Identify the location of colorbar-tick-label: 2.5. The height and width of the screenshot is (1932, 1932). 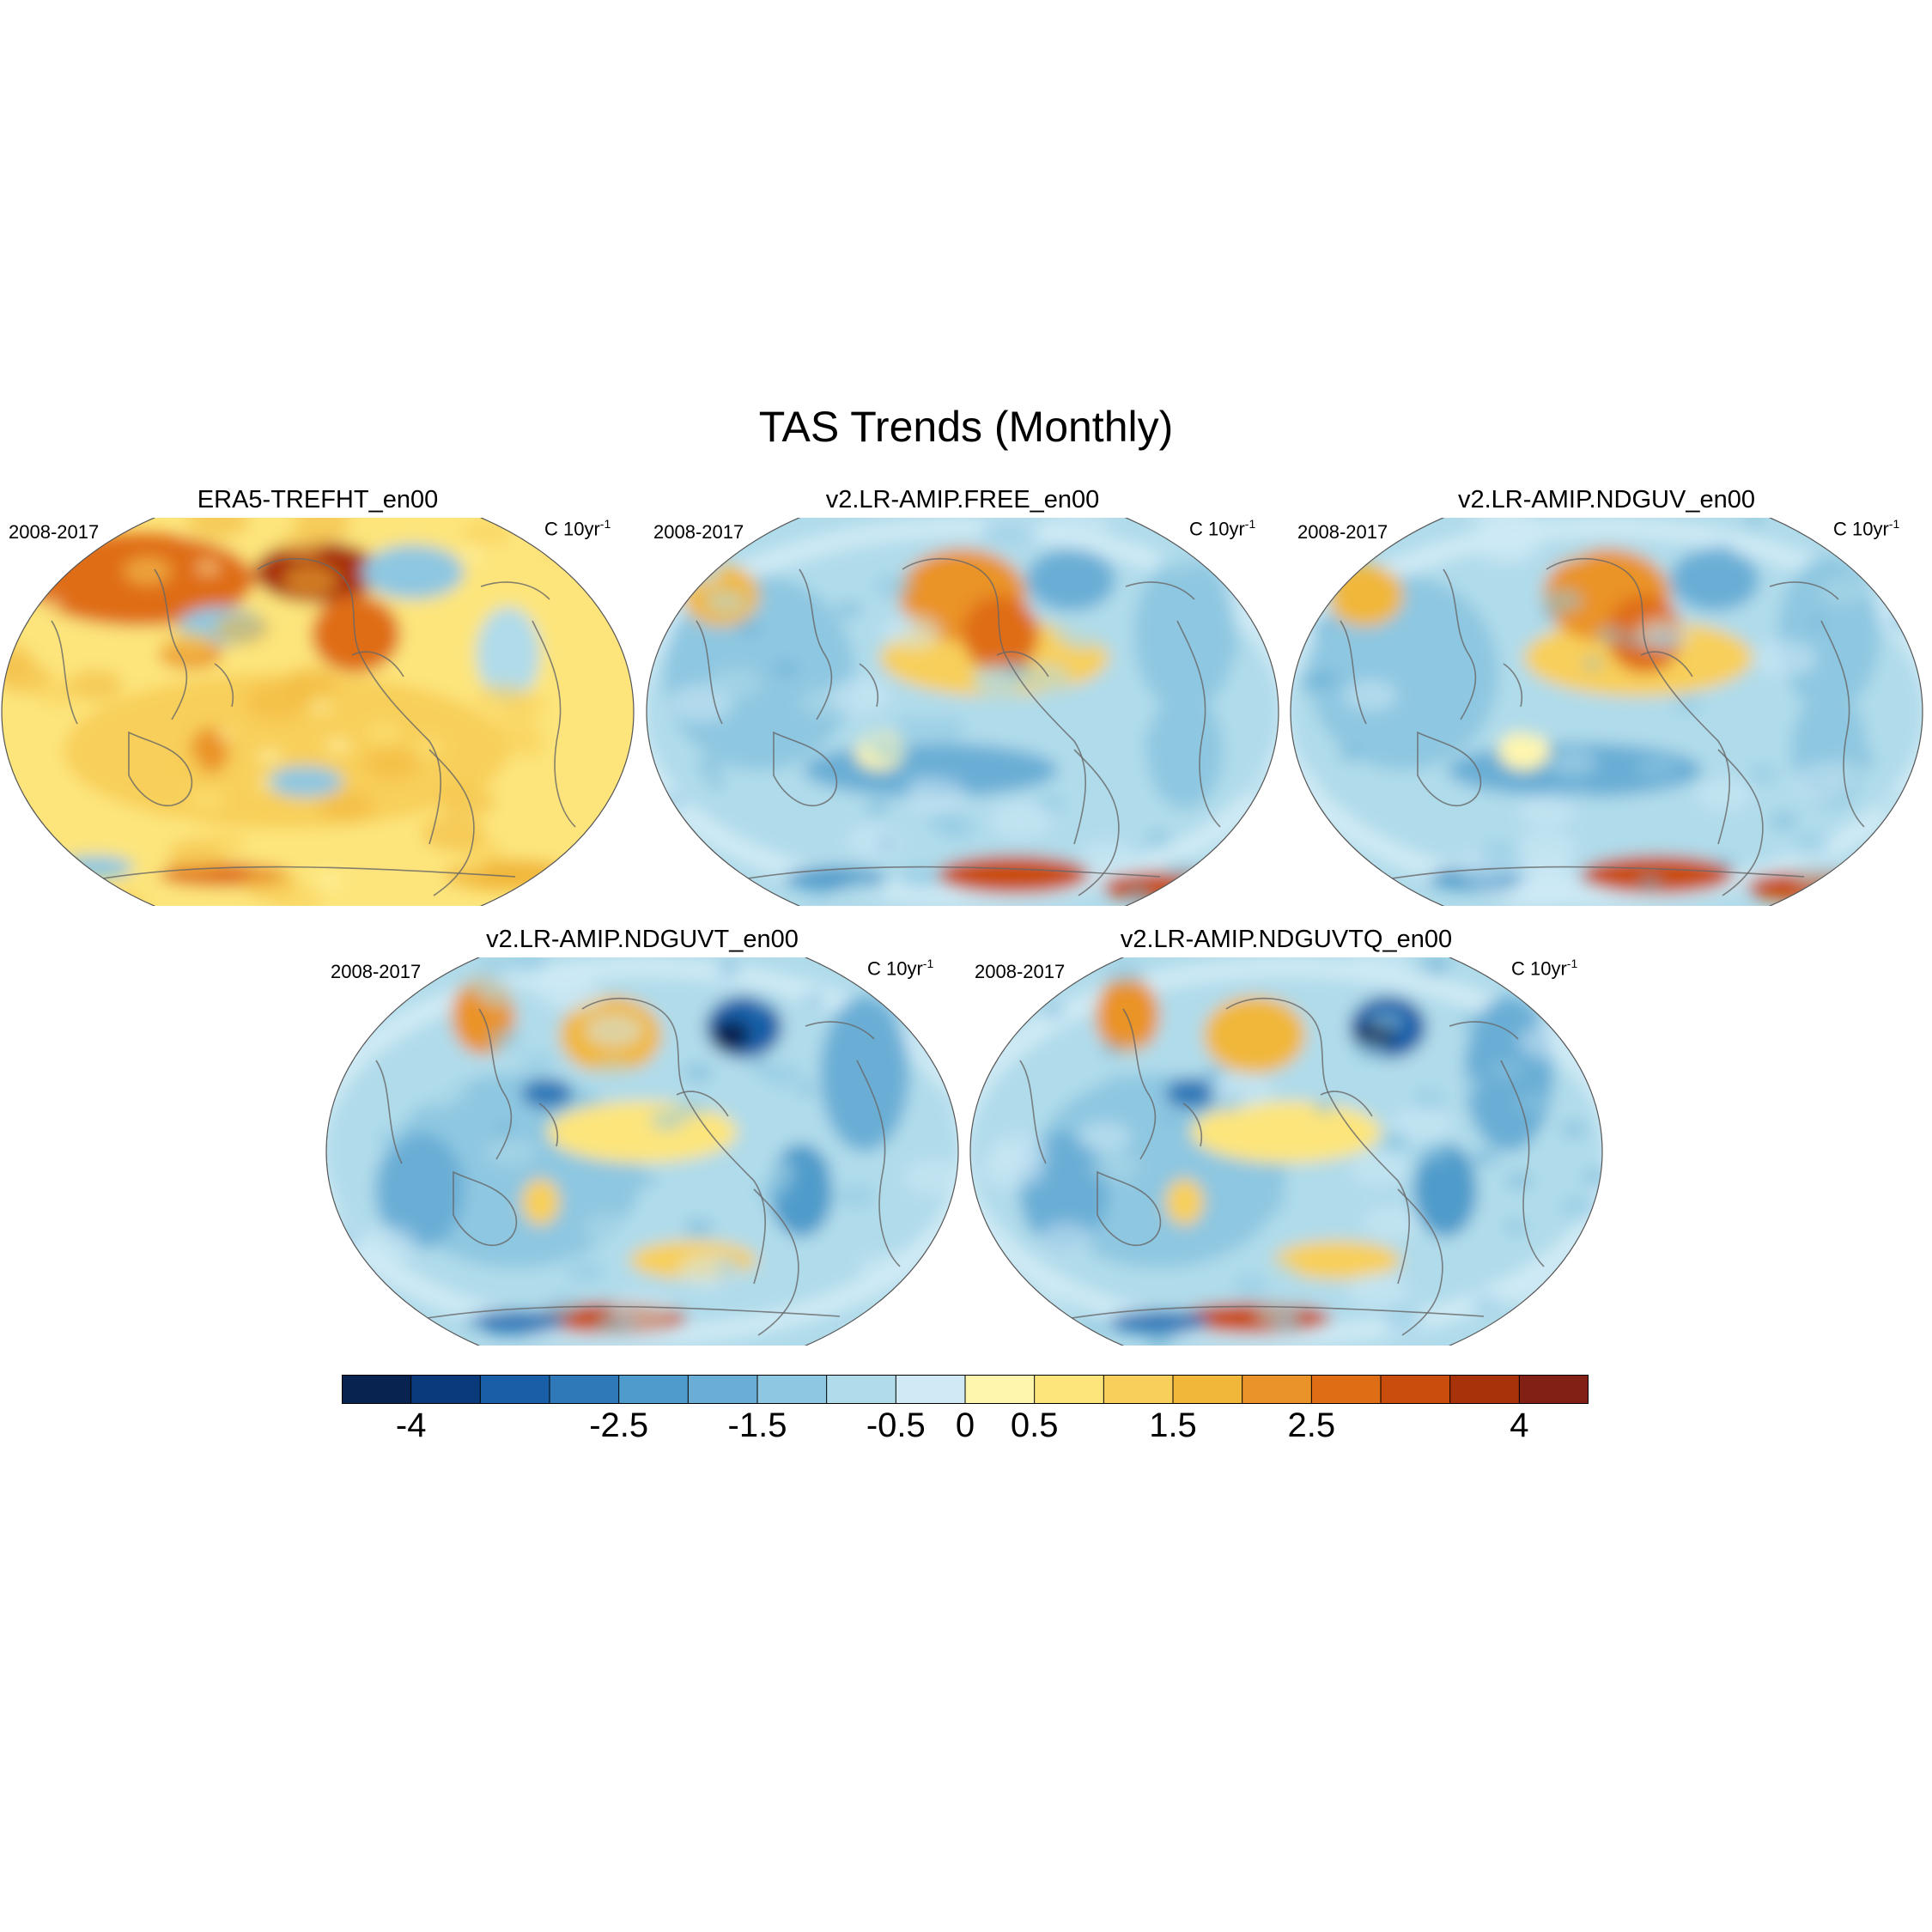
(1312, 1425).